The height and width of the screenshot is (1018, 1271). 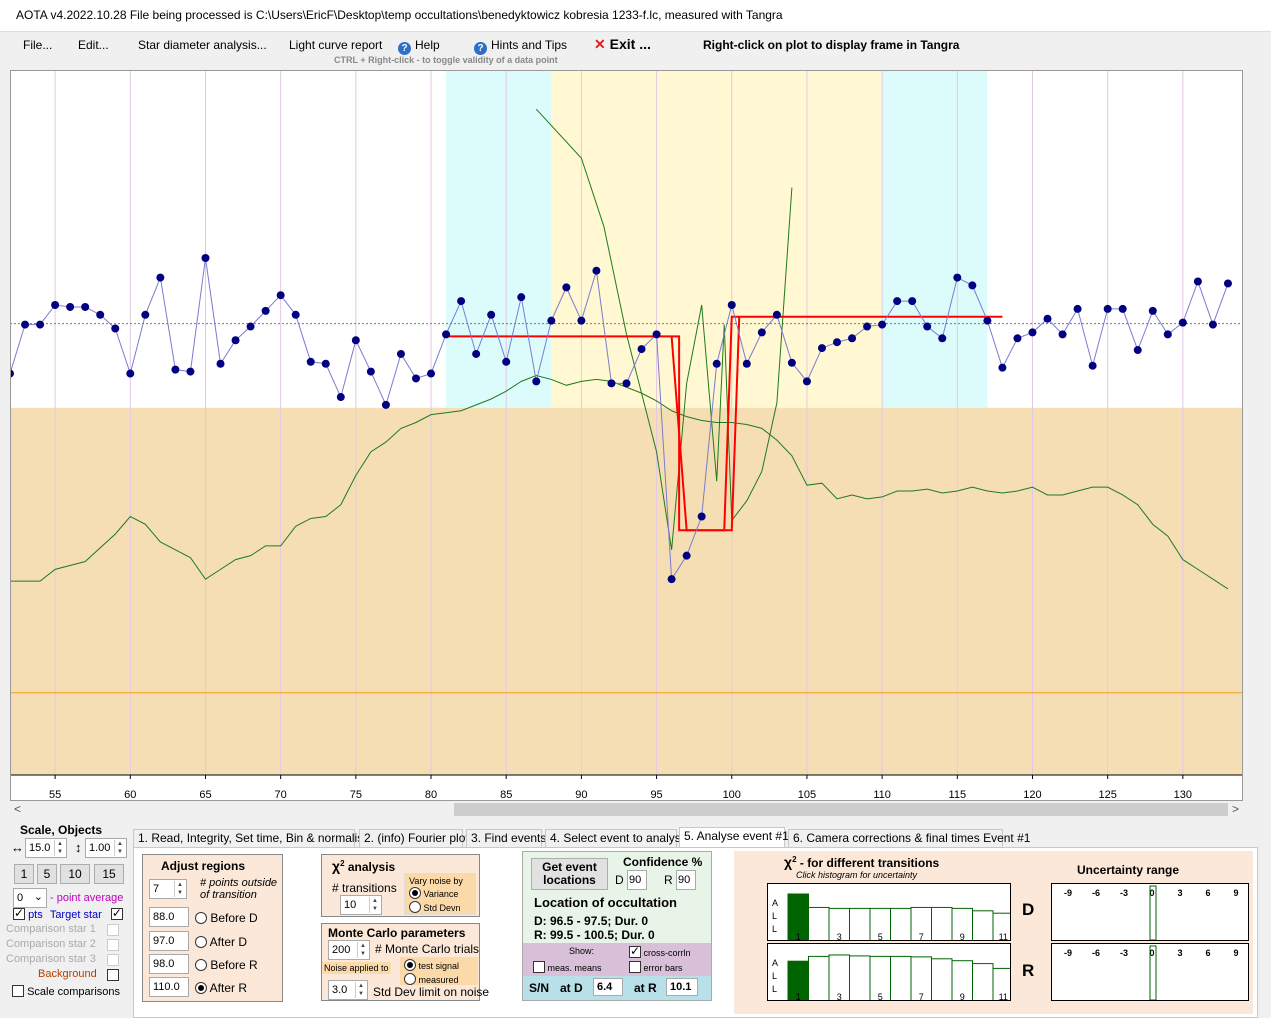 I want to click on chi2-hist-title-label: - for different transitions, so click(x=869, y=863).